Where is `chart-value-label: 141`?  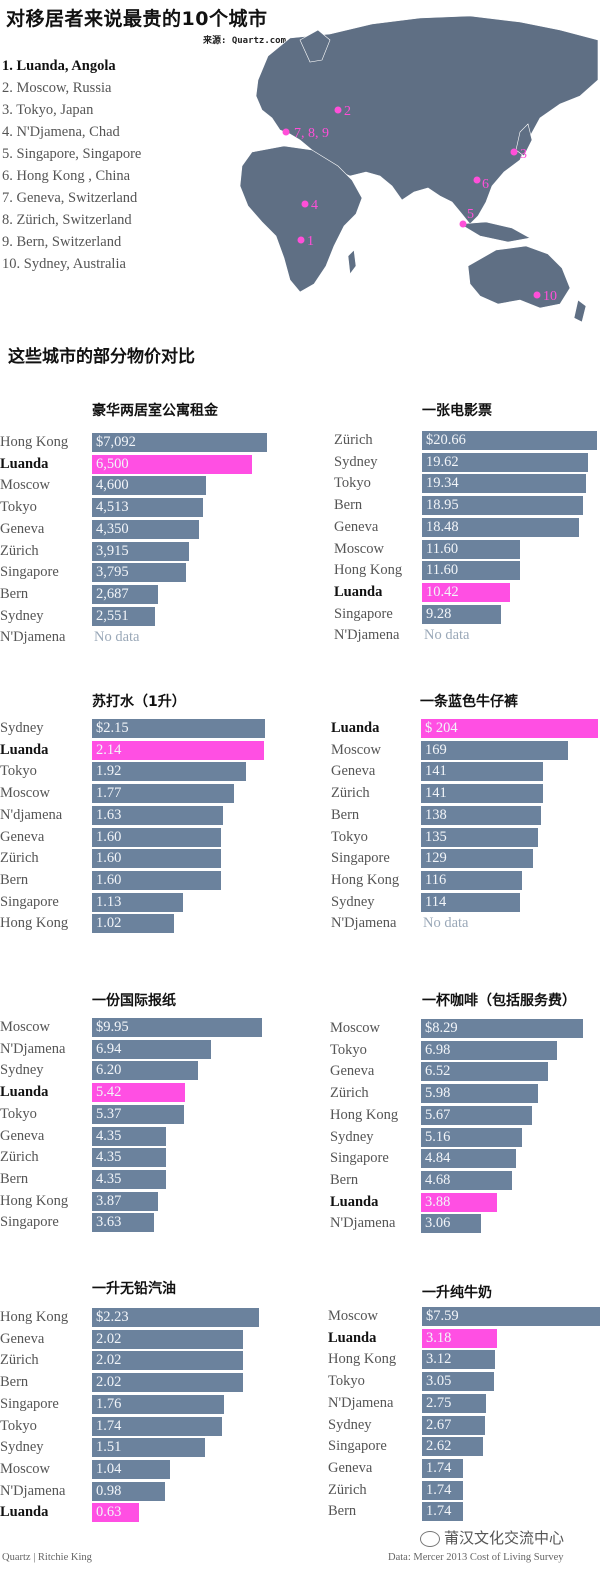
chart-value-label: 141 is located at coordinates (436, 793).